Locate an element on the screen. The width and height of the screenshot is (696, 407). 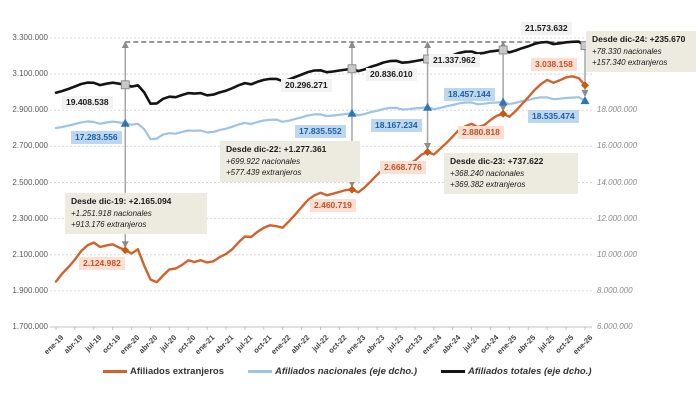
right-axis-tick-label: 14.000.000 is located at coordinates (617, 182).